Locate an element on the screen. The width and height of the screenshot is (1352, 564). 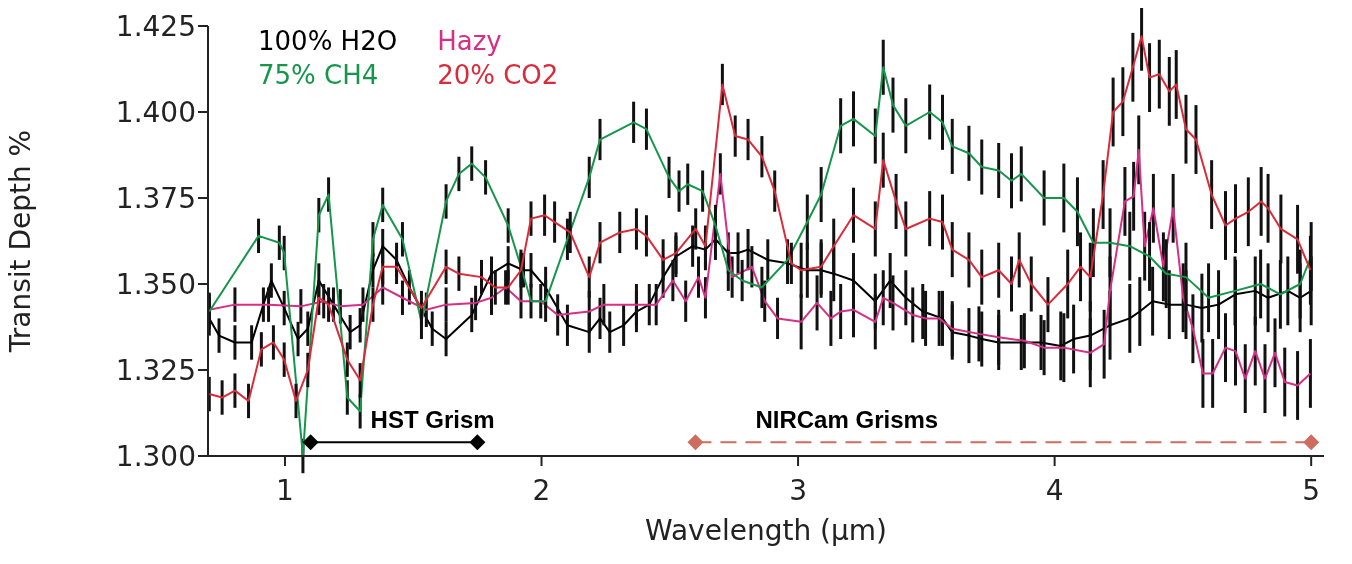
x-tick-label: 4 is located at coordinates (1054, 490).